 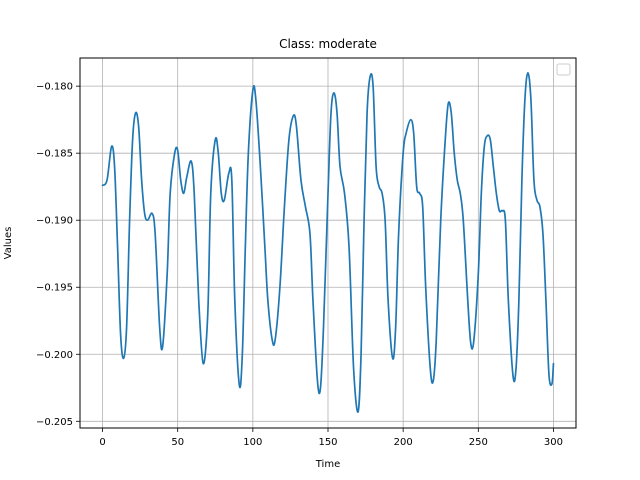 What do you see at coordinates (252, 442) in the screenshot?
I see `x-tick-label: 100` at bounding box center [252, 442].